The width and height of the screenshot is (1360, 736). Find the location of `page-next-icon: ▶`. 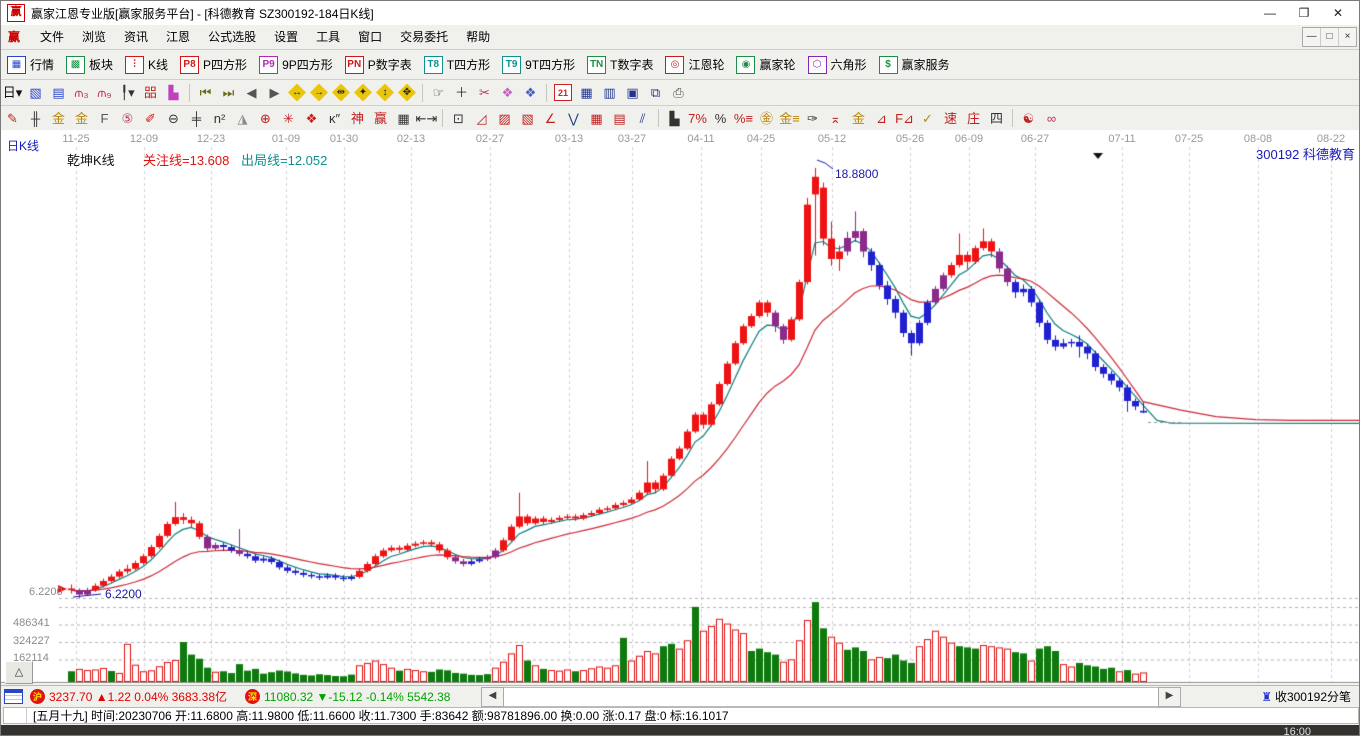

page-next-icon: ▶ is located at coordinates (274, 92).